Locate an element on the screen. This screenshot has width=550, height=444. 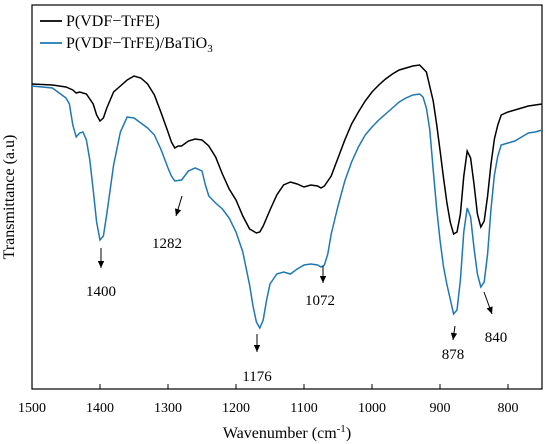
annotation-label-1400: 1400 is located at coordinates (101, 292).